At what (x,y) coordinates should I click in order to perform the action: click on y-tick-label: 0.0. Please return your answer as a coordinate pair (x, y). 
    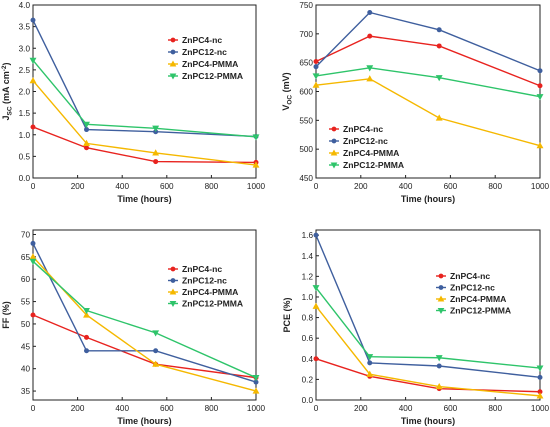
    Looking at the image, I should click on (308, 400).